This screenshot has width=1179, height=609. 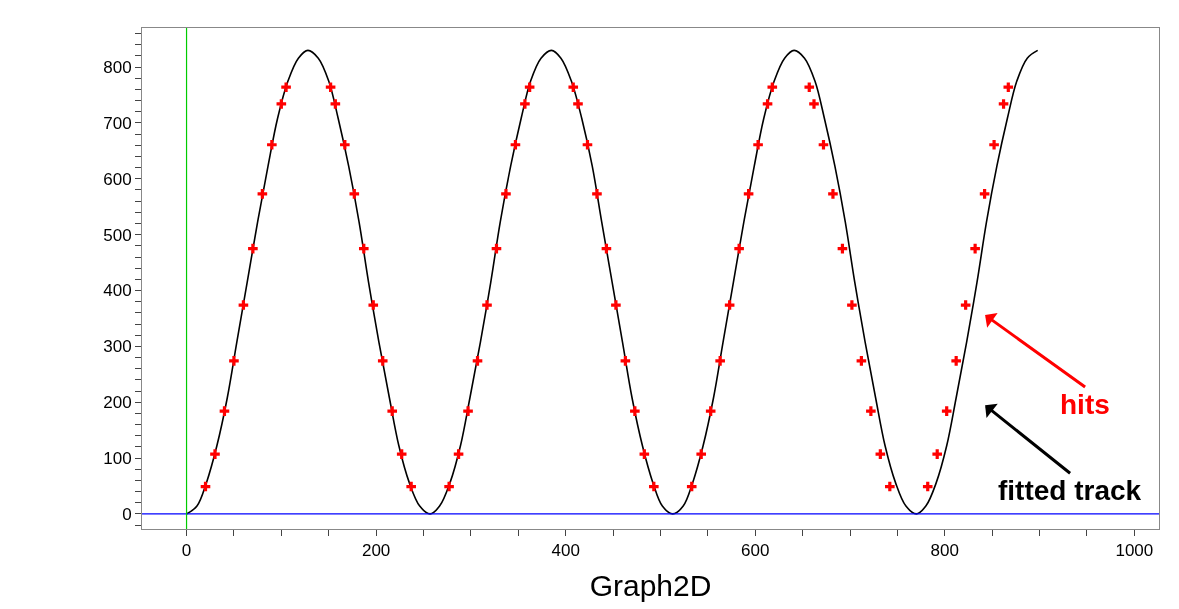 What do you see at coordinates (117, 68) in the screenshot?
I see `y-tick-label: 800` at bounding box center [117, 68].